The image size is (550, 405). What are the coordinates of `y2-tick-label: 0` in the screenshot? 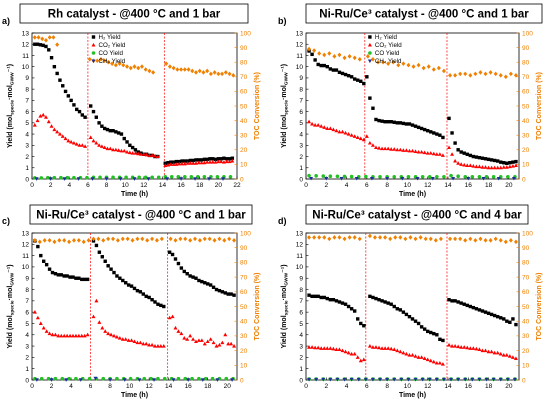 It's located at (242, 380).